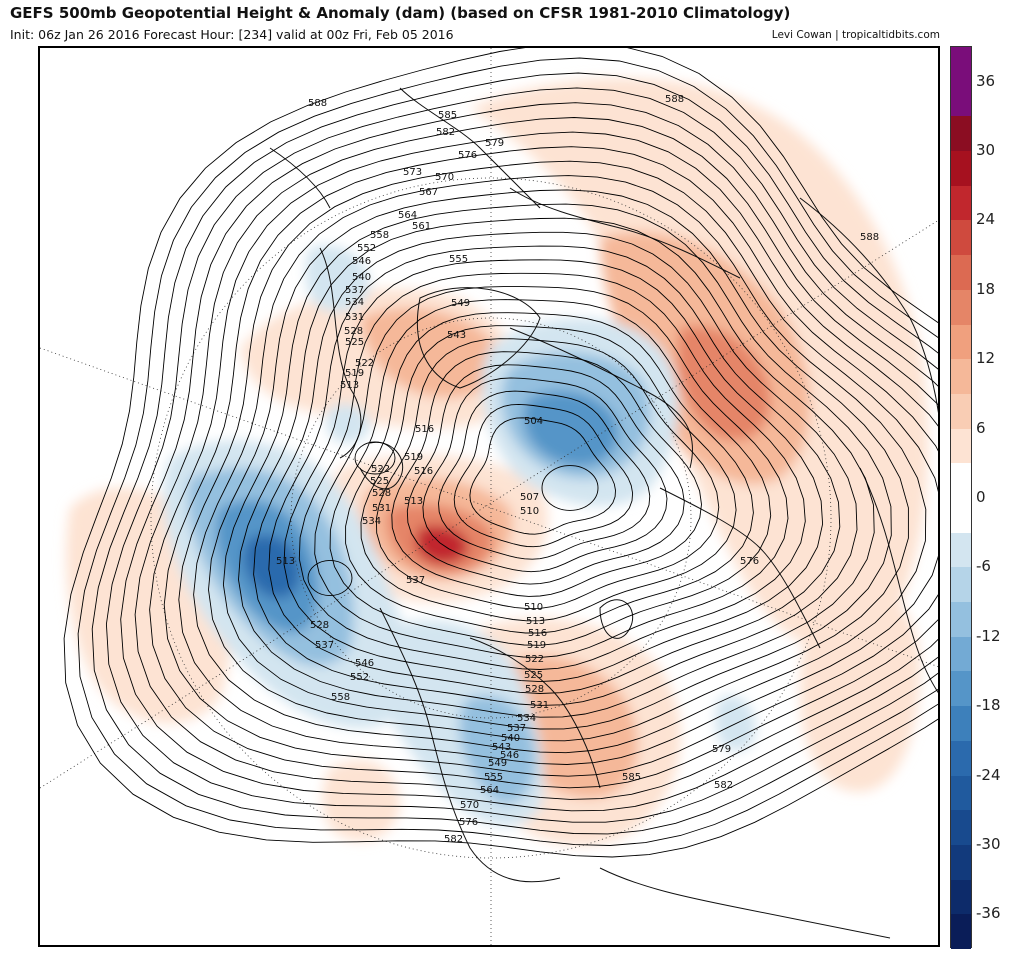  Describe the element at coordinates (988, 913) in the screenshot. I see `colorbar-tick-label: -36` at that location.